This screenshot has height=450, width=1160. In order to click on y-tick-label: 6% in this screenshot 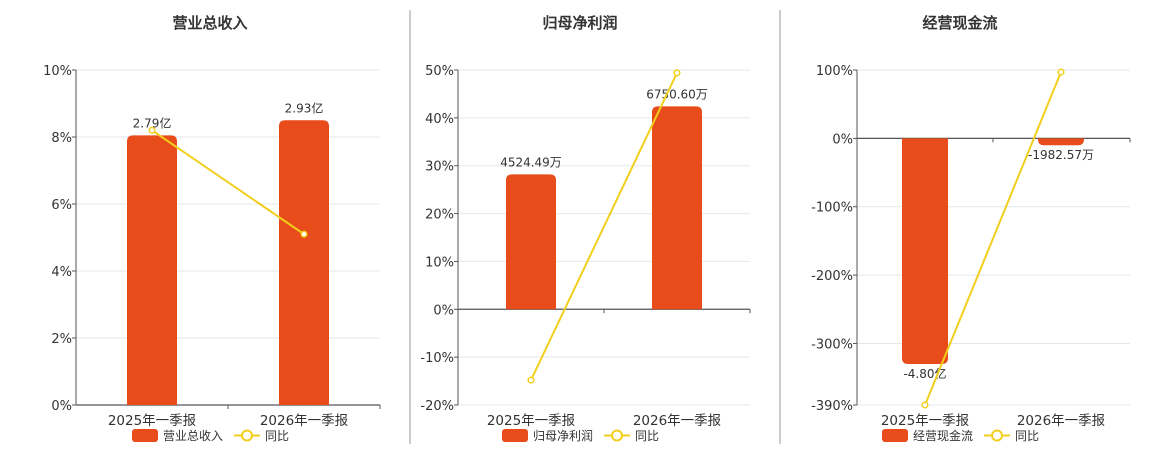, I will do `click(61, 205)`.